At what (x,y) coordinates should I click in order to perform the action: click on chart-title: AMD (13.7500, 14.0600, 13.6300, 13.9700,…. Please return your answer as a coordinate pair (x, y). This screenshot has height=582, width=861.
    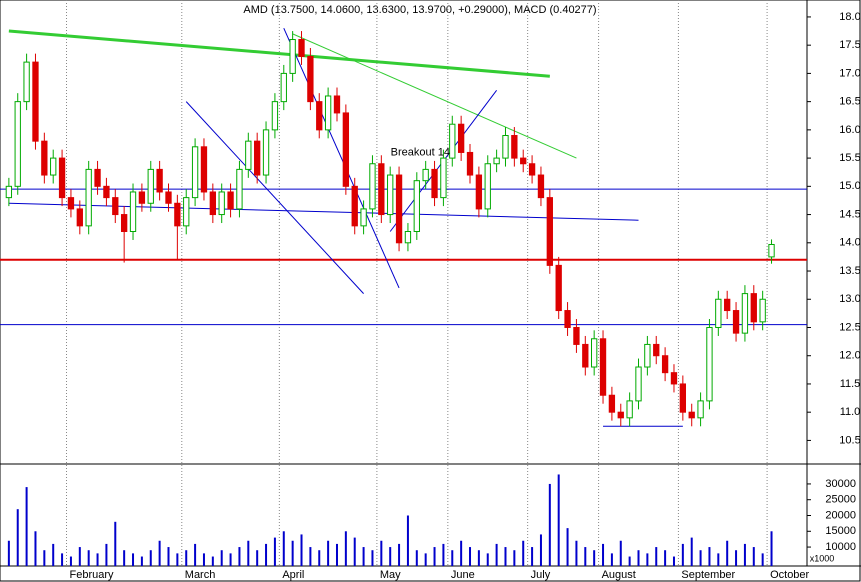
    Looking at the image, I should click on (419, 10).